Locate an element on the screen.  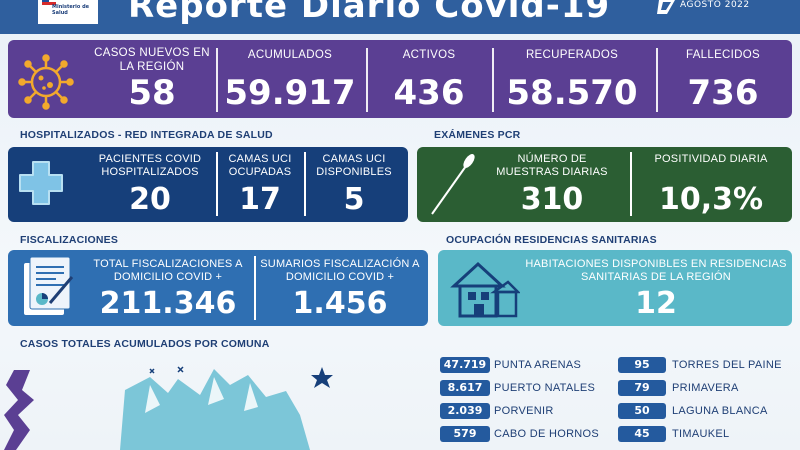
logo-text: Ministerio de Salud is located at coordinates (71, 10).